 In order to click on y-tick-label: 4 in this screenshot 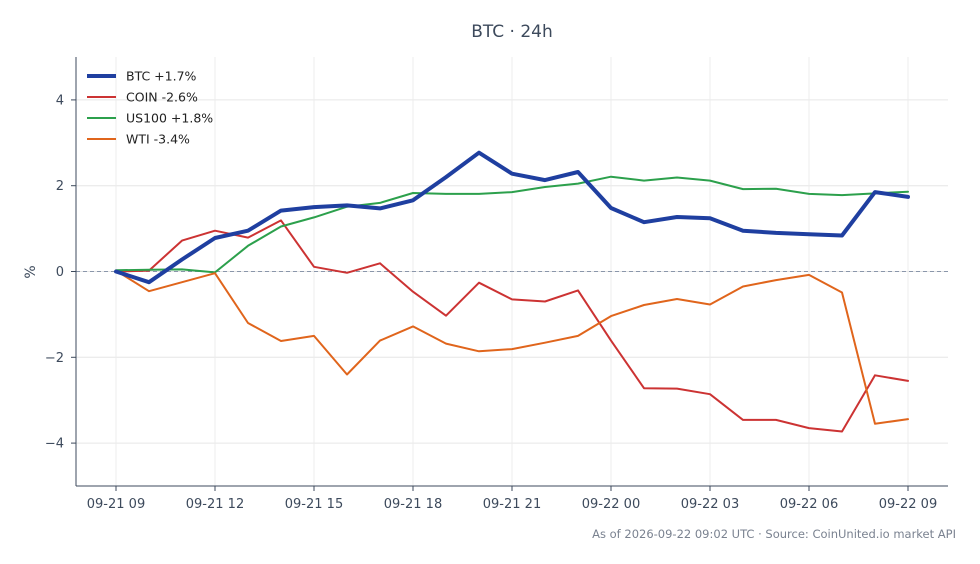, I will do `click(60, 100)`.